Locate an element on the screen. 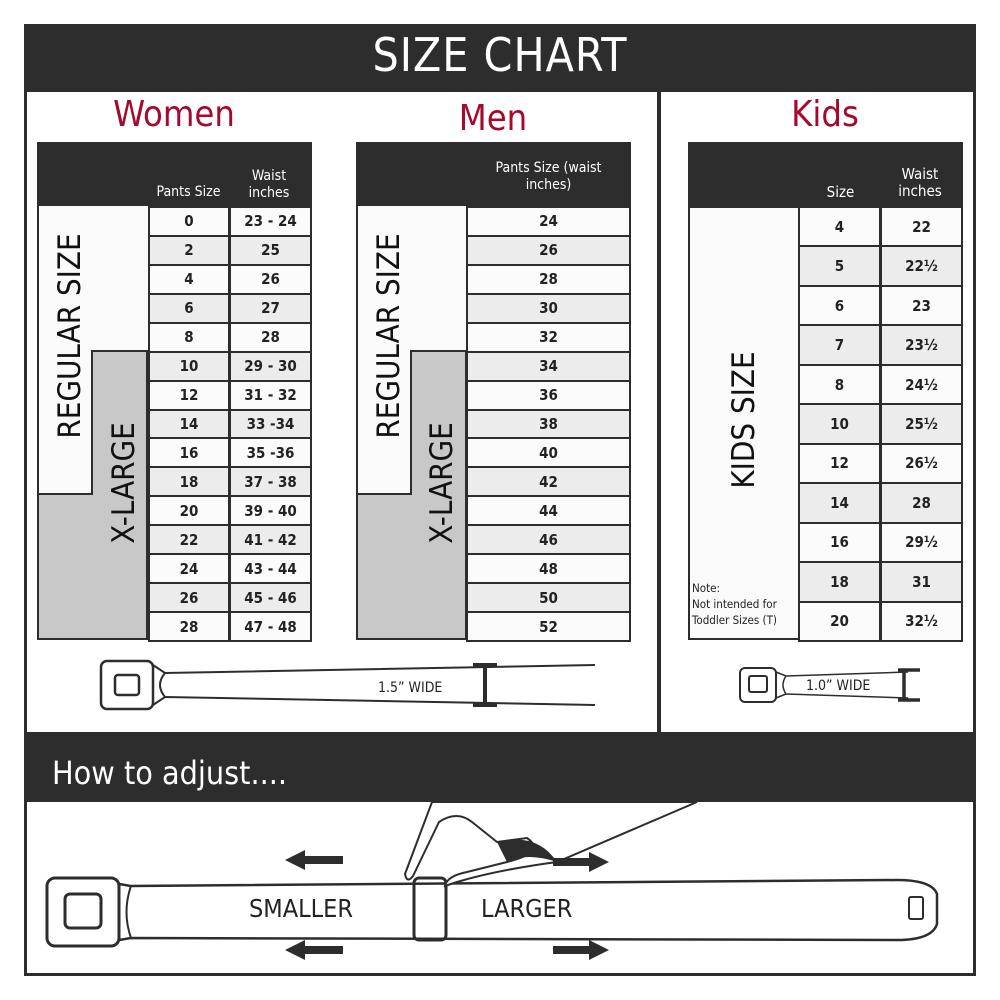 The image size is (1000, 1000). women-regular-label: REGULAR SIZE is located at coordinates (70, 336).